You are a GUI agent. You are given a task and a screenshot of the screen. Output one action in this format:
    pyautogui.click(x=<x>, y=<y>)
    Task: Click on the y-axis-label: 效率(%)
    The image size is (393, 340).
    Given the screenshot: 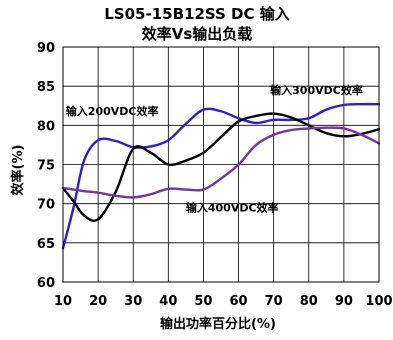 What is the action you would take?
    pyautogui.click(x=18, y=170)
    